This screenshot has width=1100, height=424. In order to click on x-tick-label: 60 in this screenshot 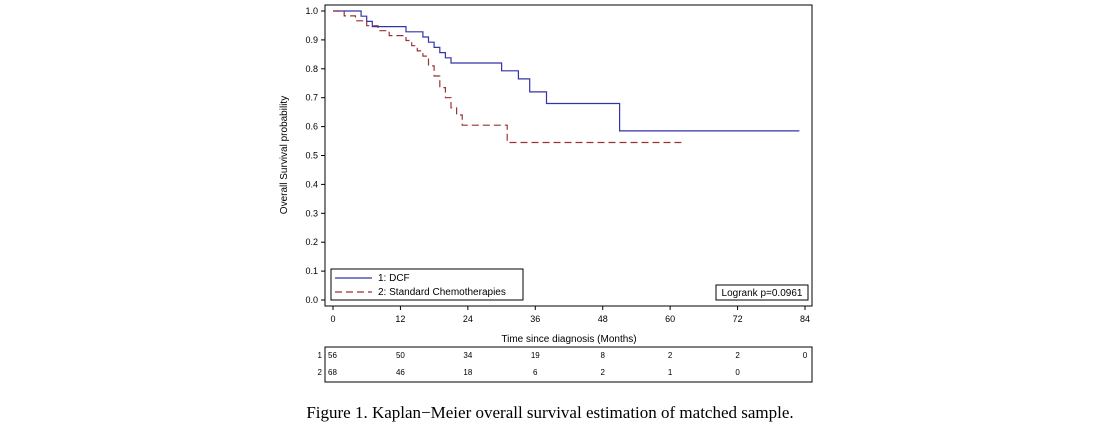, I will do `click(670, 319)`.